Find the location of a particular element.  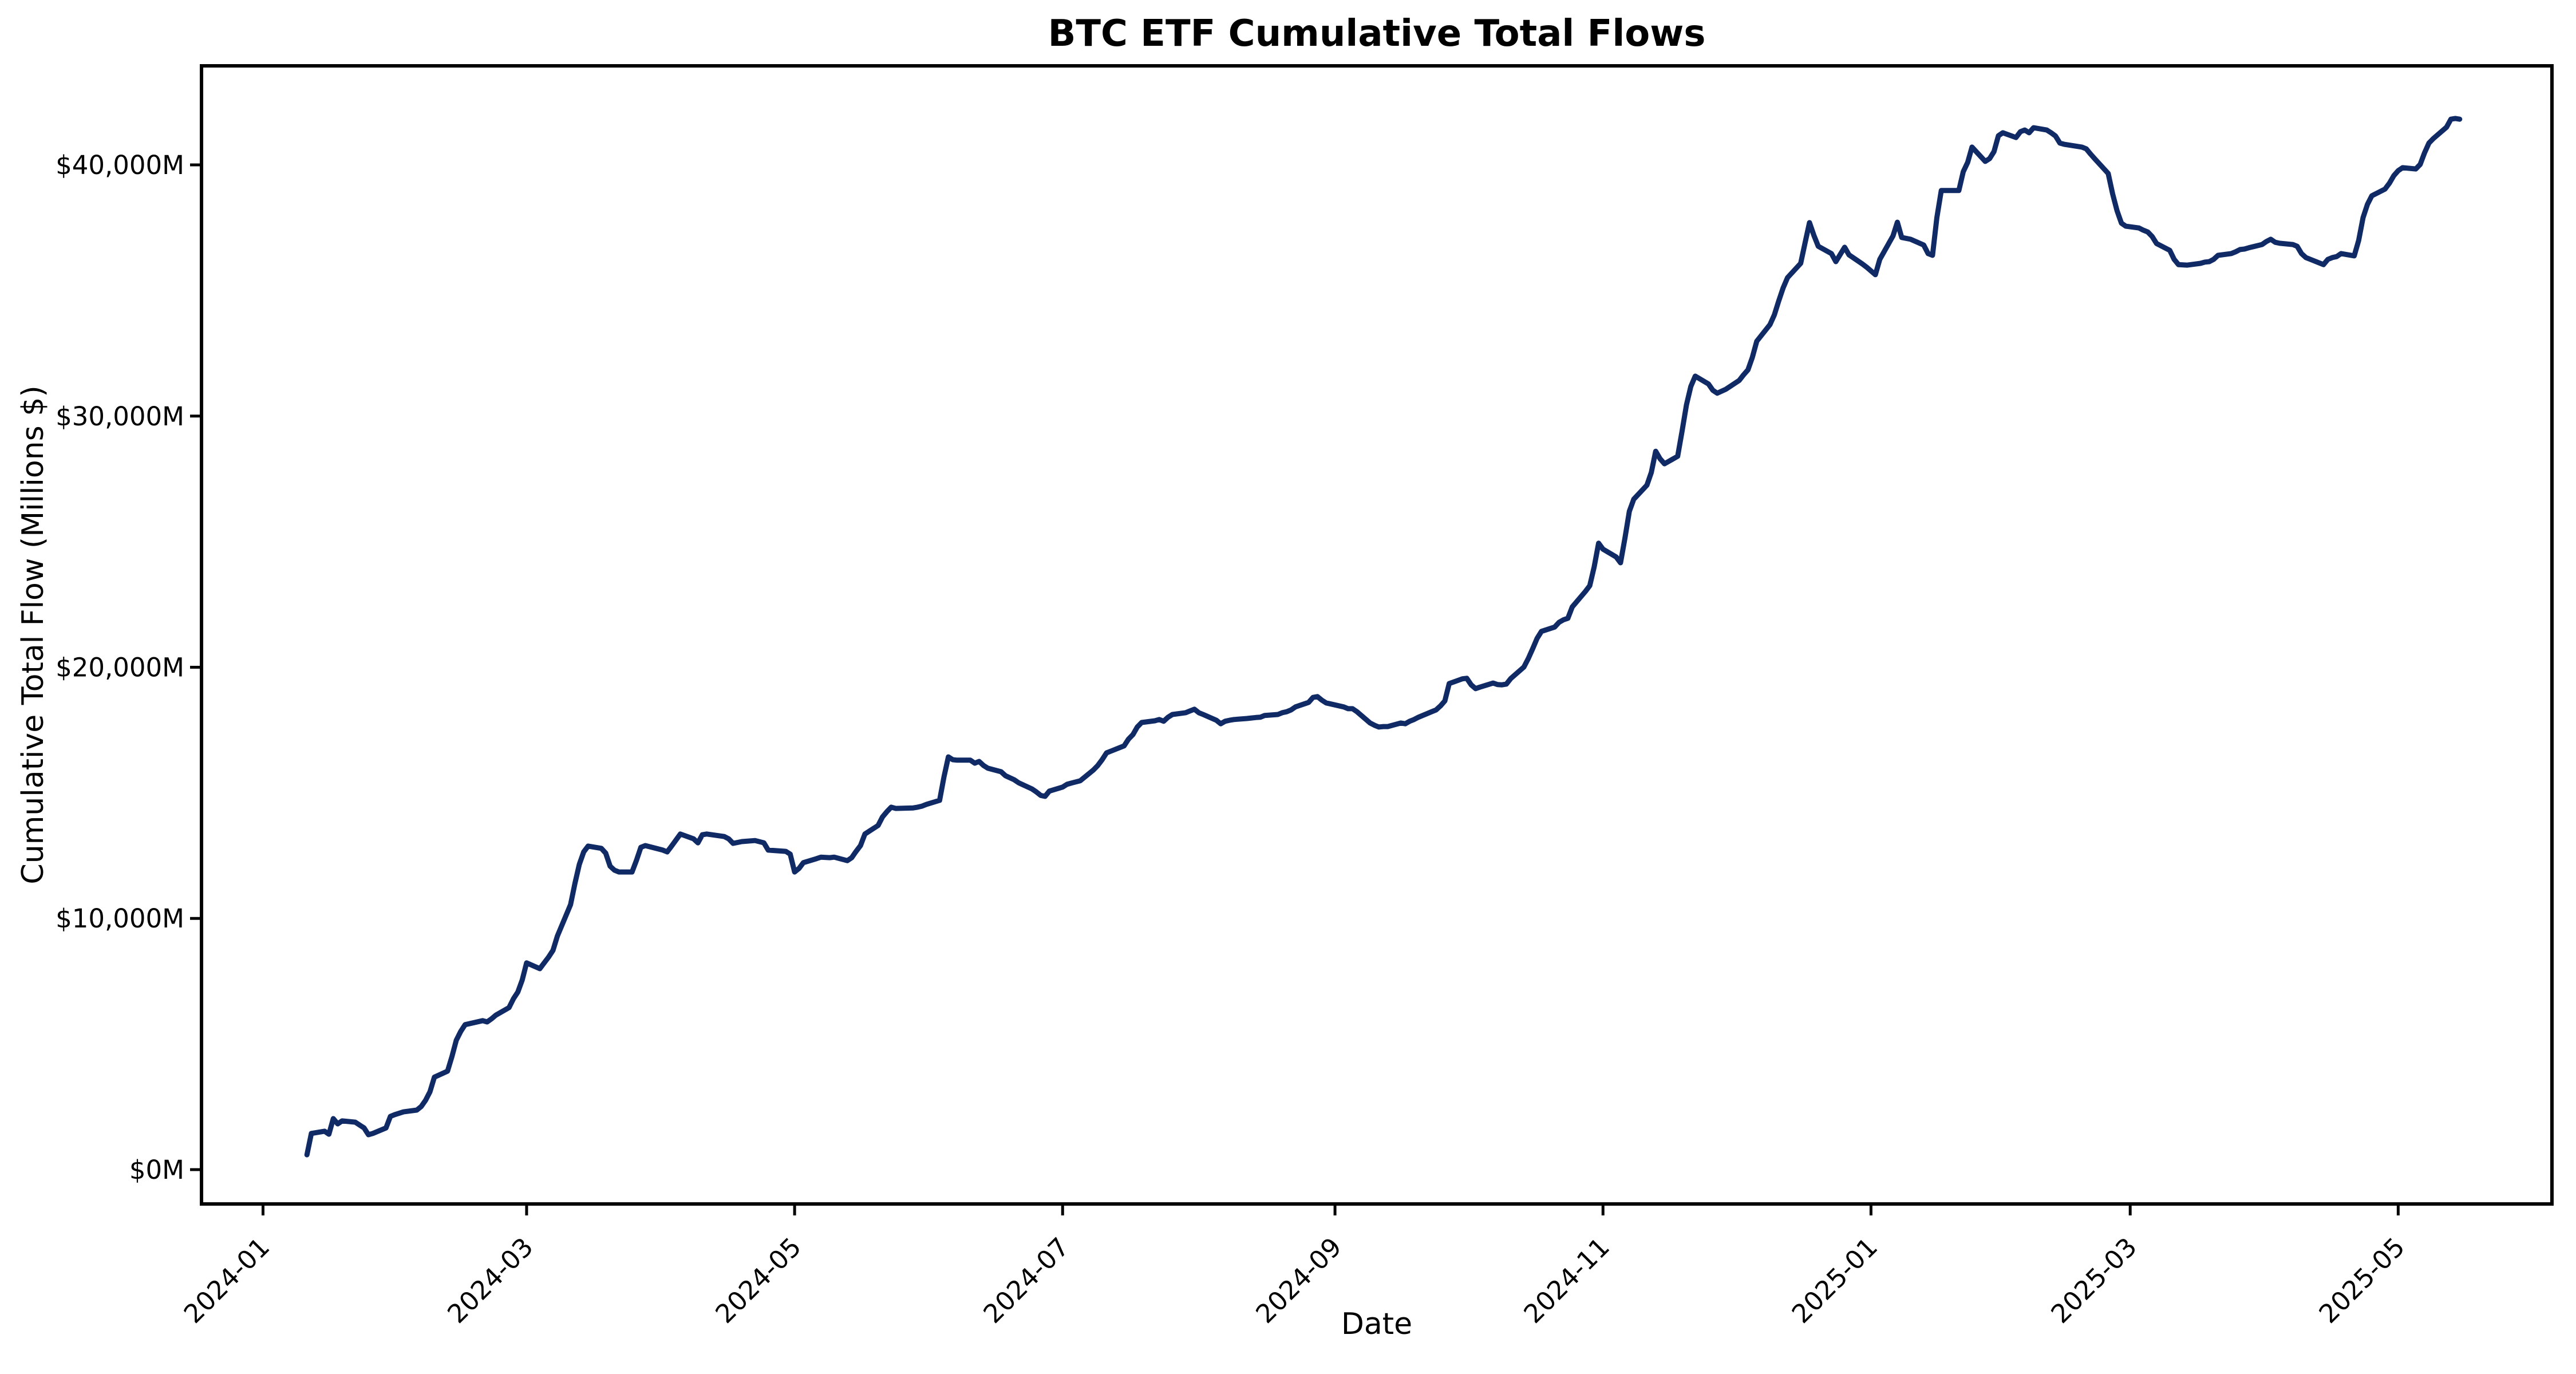

chart-title: BTC ETF Cumulative Total Flows is located at coordinates (1377, 34).